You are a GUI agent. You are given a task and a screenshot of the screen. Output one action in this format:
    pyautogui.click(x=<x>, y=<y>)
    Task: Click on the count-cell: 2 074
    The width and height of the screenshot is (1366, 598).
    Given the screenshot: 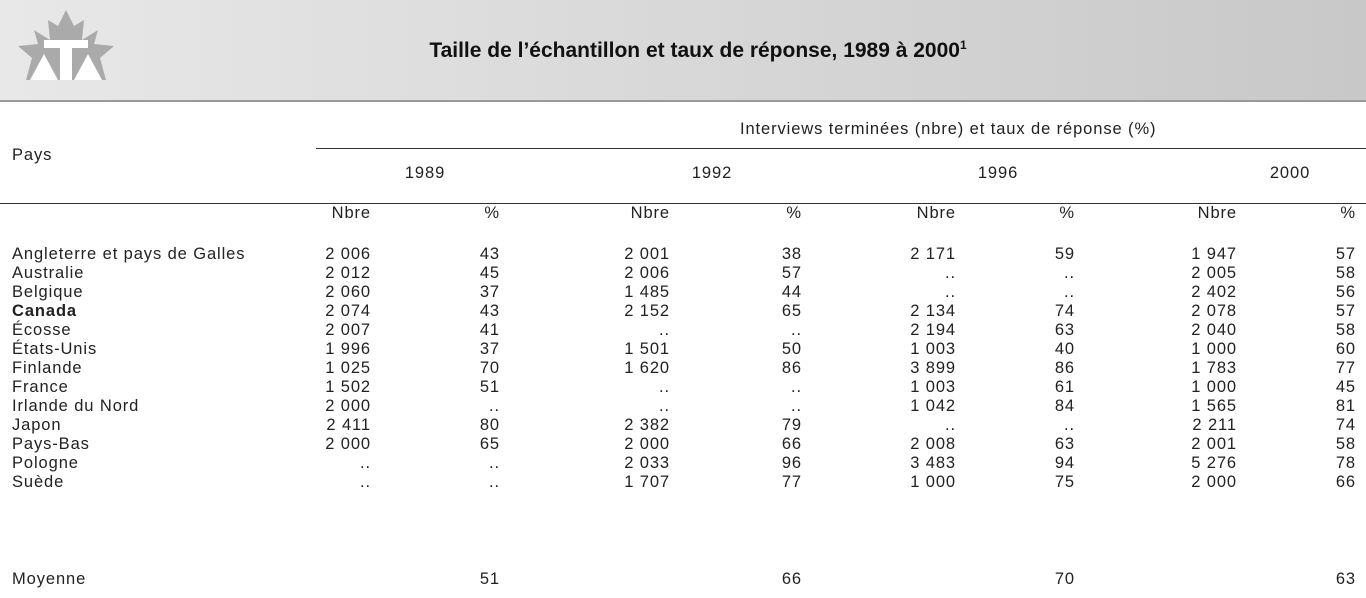 What is the action you would take?
    pyautogui.click(x=348, y=311)
    